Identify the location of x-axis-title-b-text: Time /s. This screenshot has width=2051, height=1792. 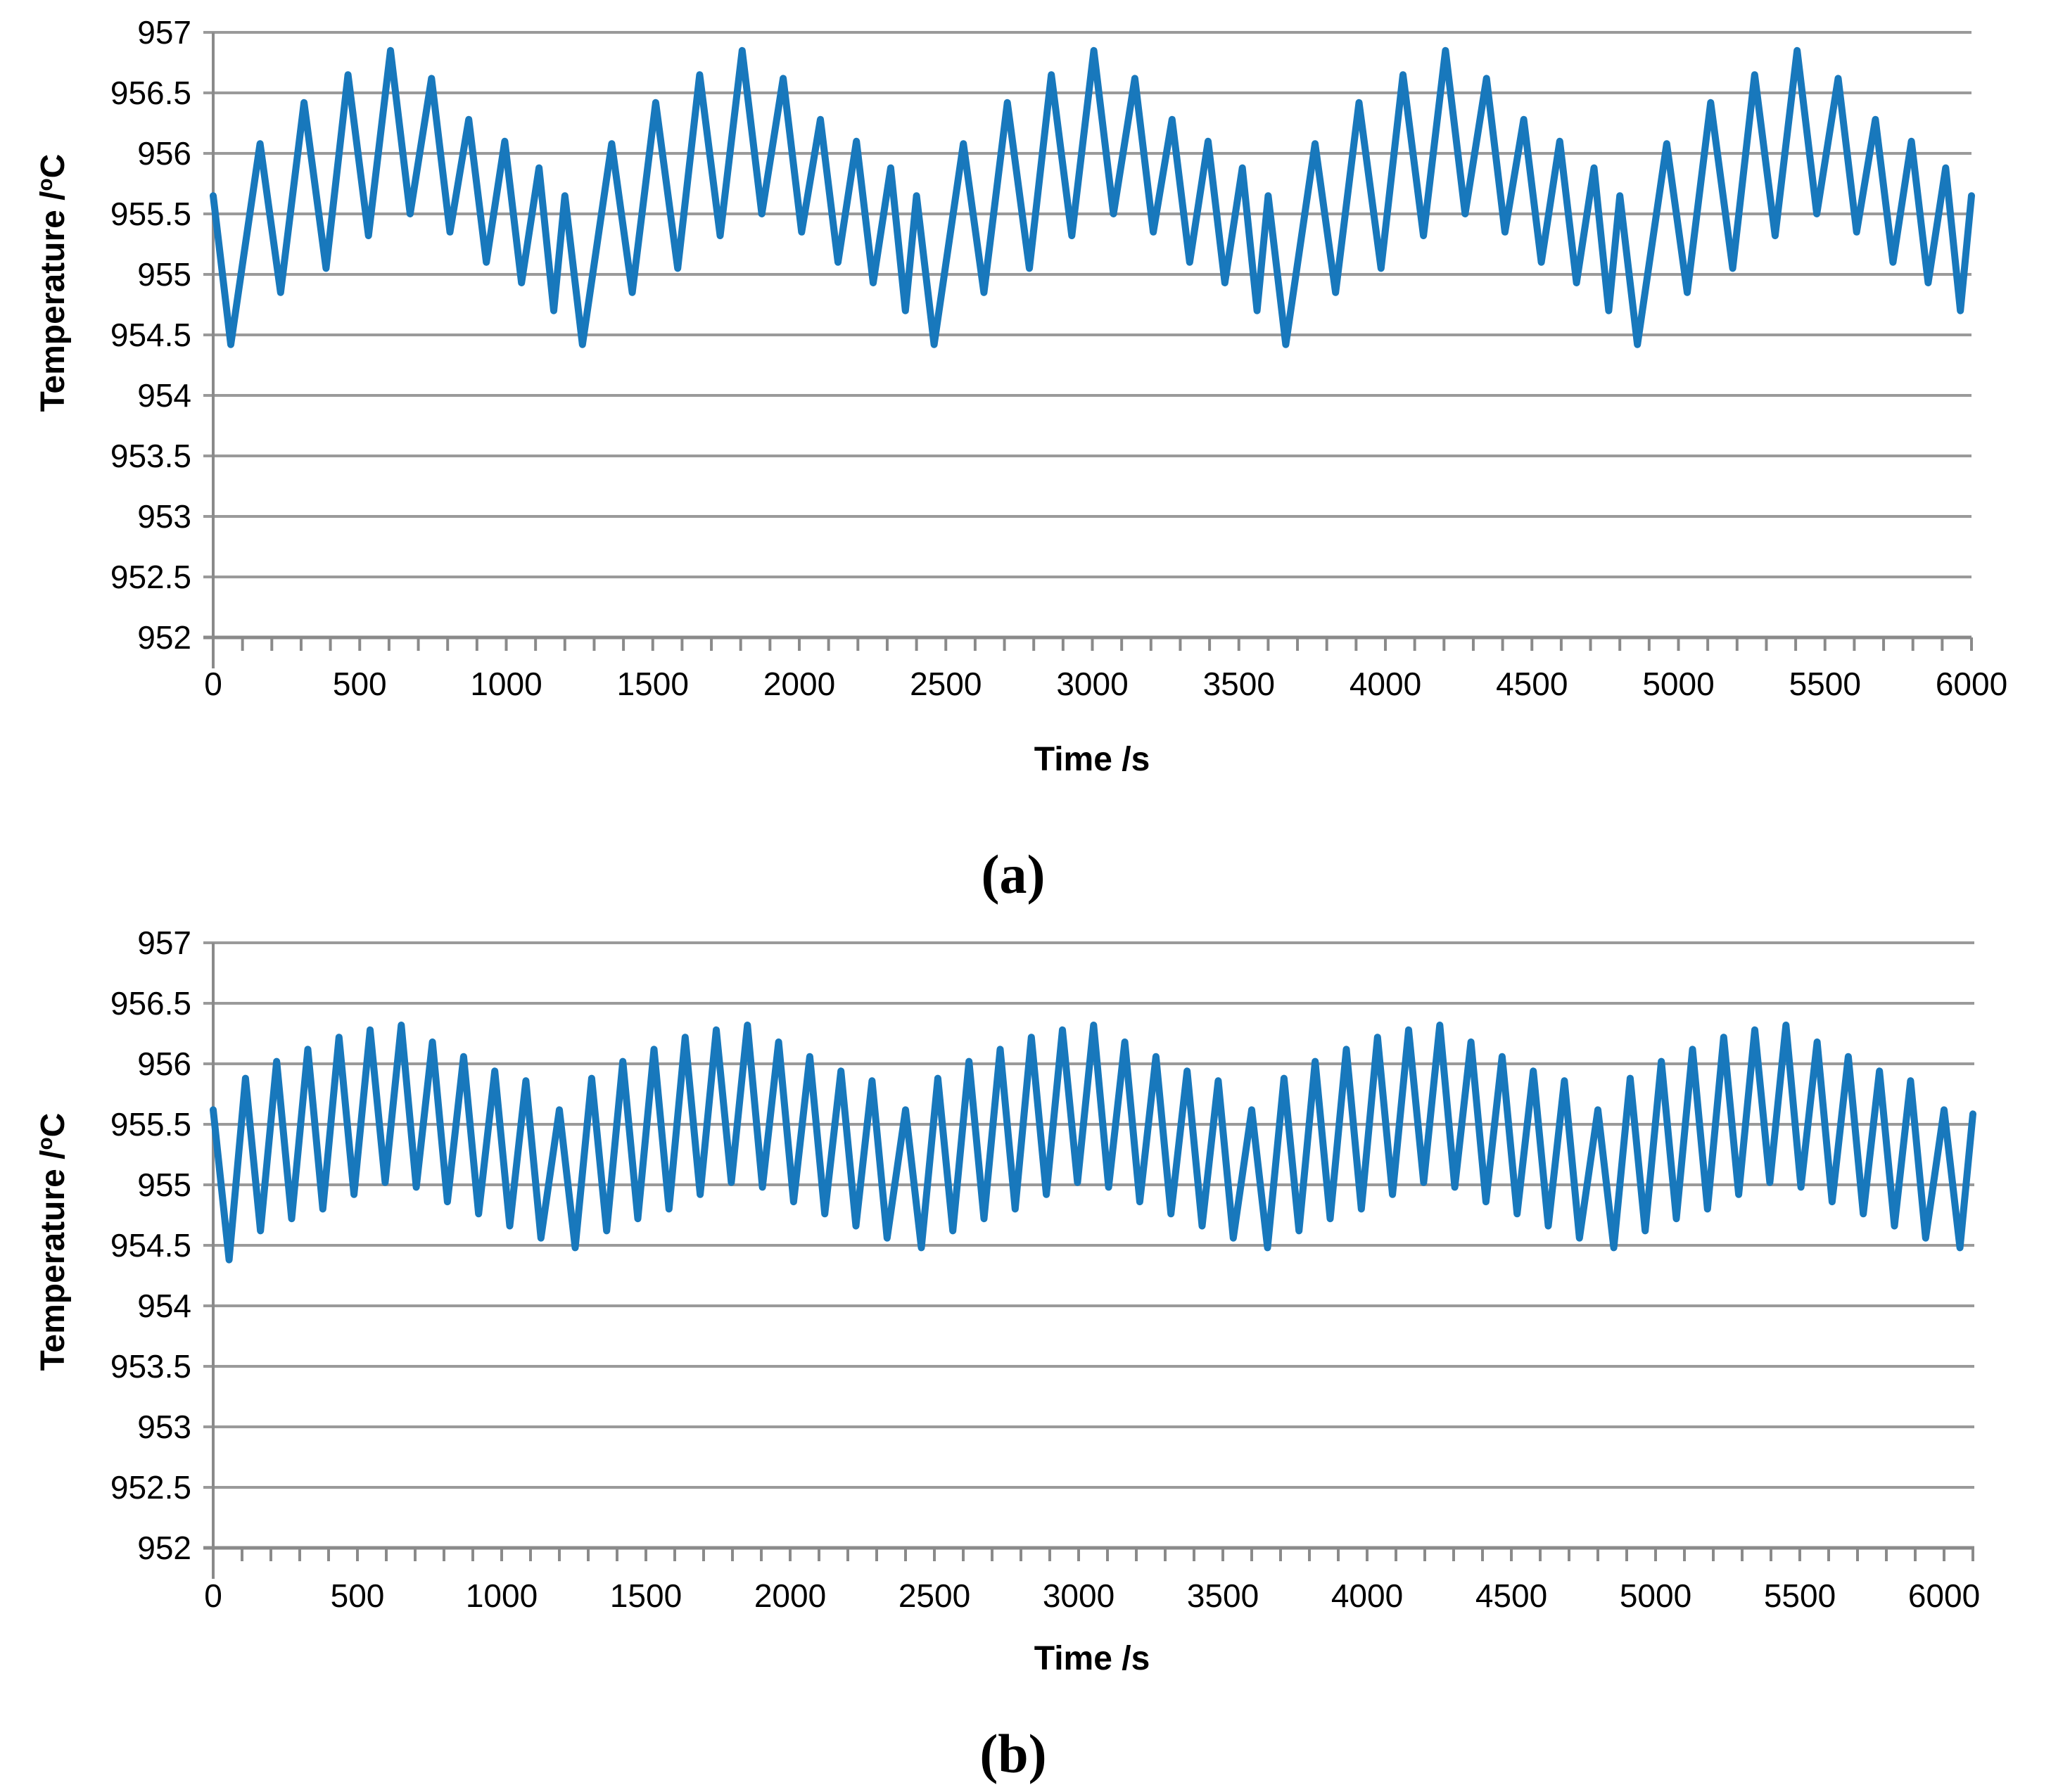
(1092, 1658).